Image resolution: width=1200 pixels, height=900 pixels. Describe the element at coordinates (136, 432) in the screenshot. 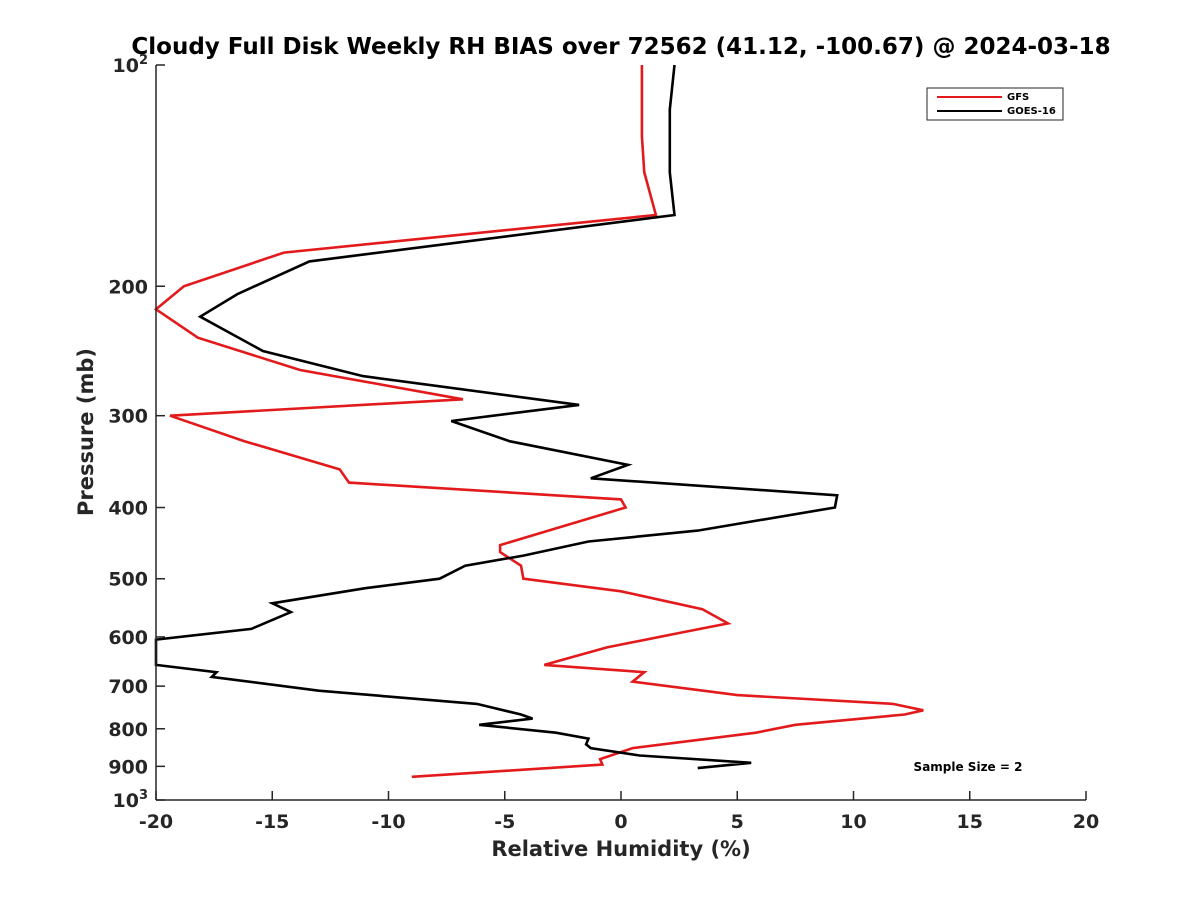

I see `y-tick-layer: 10² 200 300 400 500 600 700 800 900 10³` at that location.